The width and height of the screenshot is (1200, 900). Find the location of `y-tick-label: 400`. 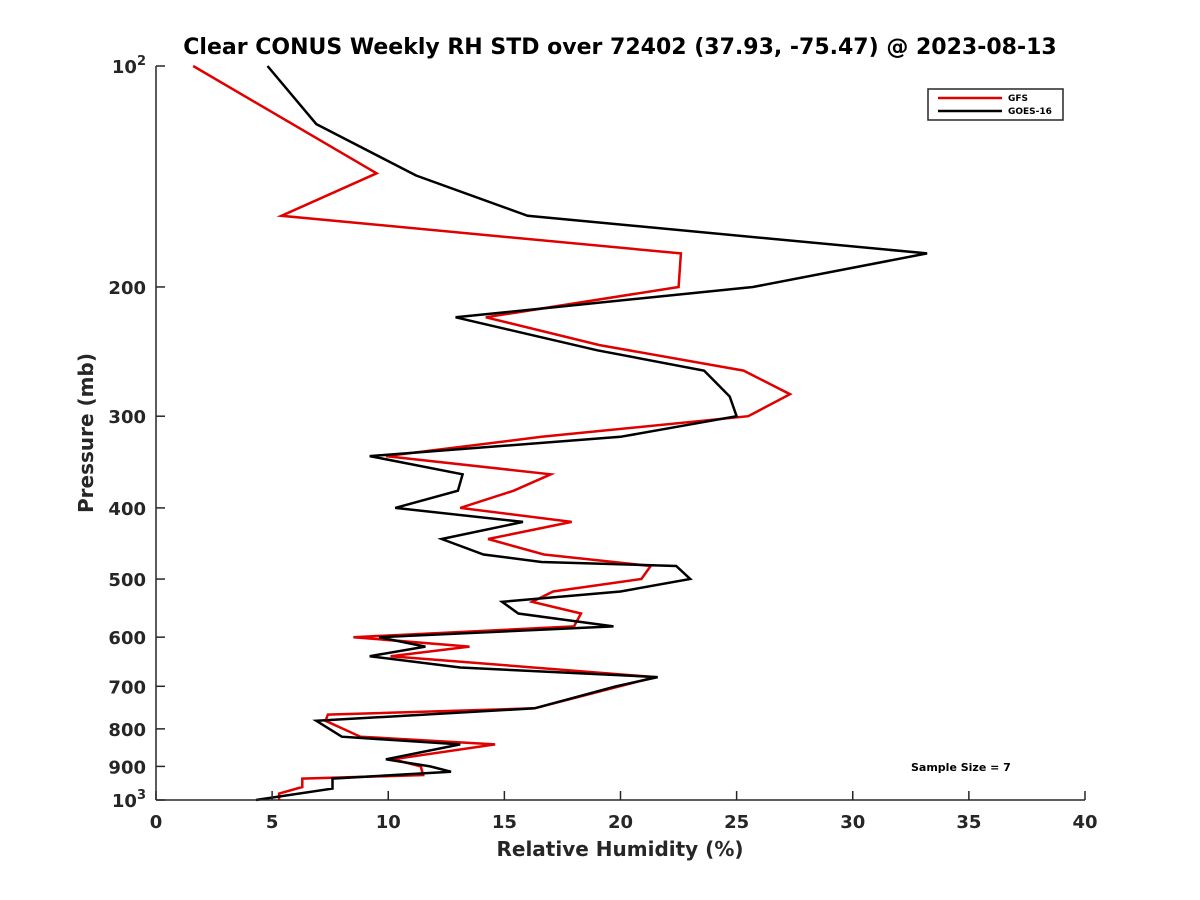

y-tick-label: 400 is located at coordinates (127, 509).